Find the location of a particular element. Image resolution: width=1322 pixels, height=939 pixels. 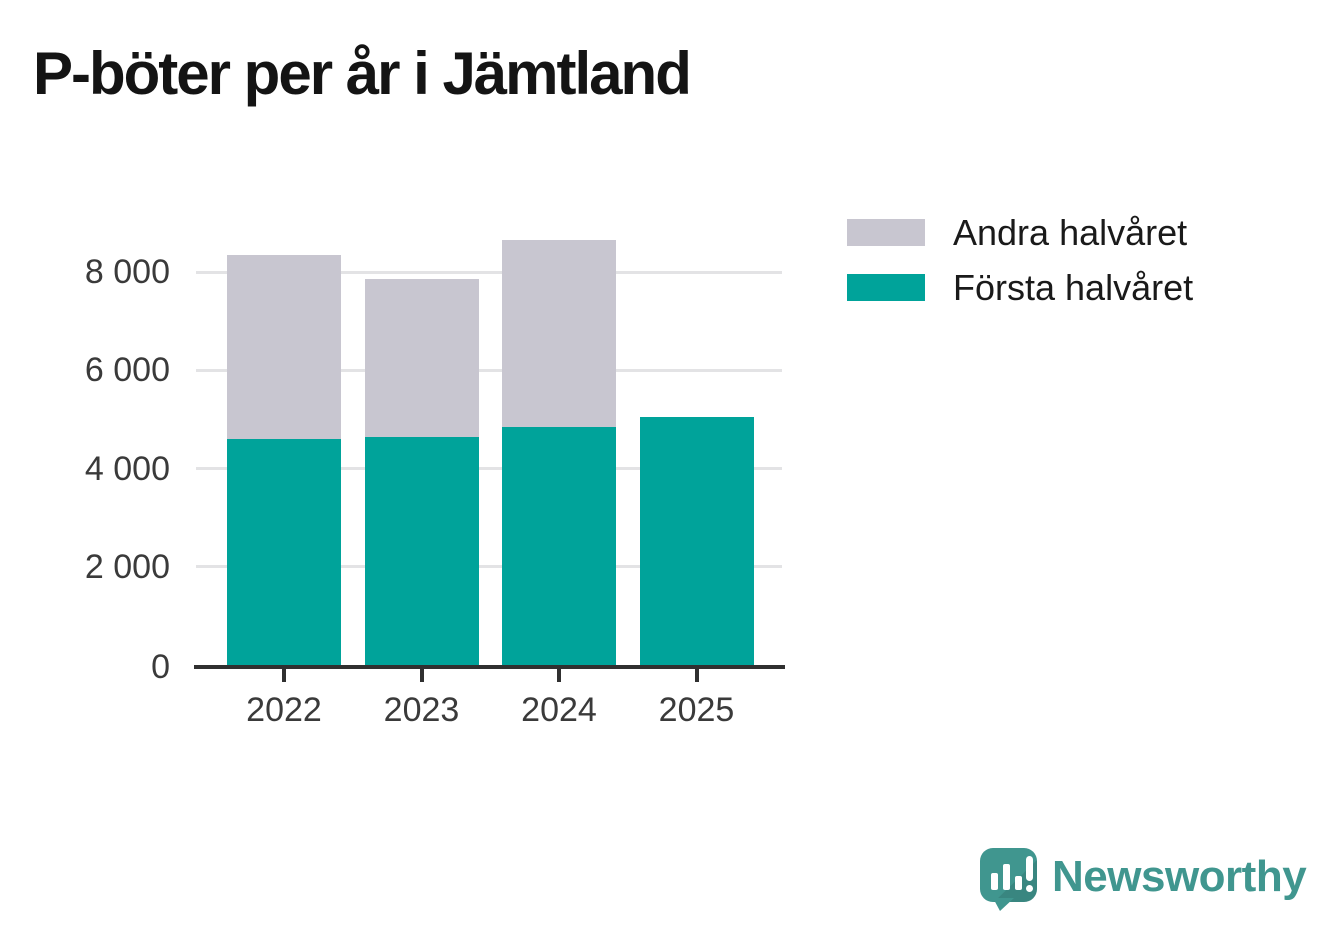

gridline-2000 is located at coordinates (489, 567).